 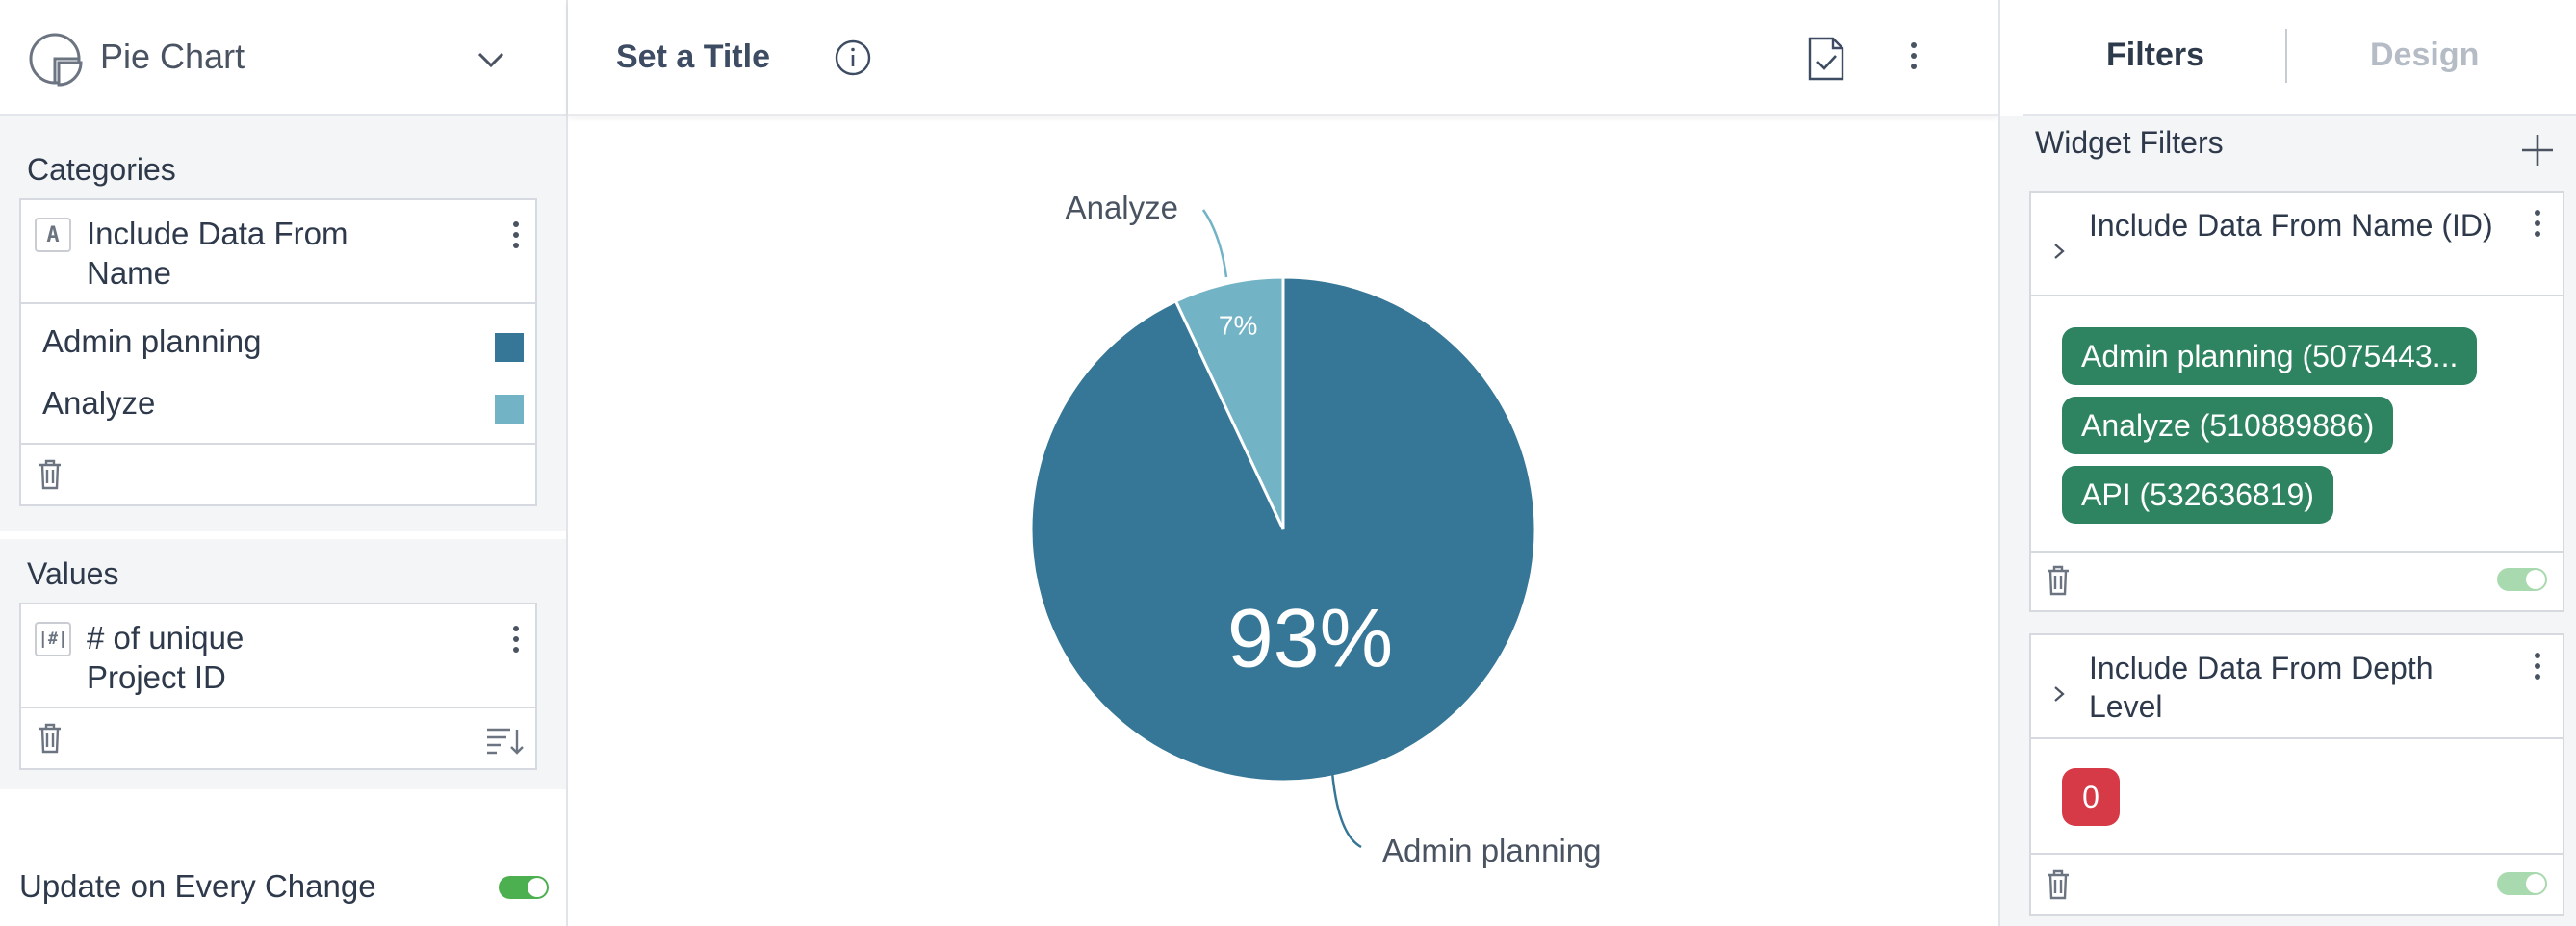 I want to click on pie-percent-label: 7%, so click(x=1238, y=326).